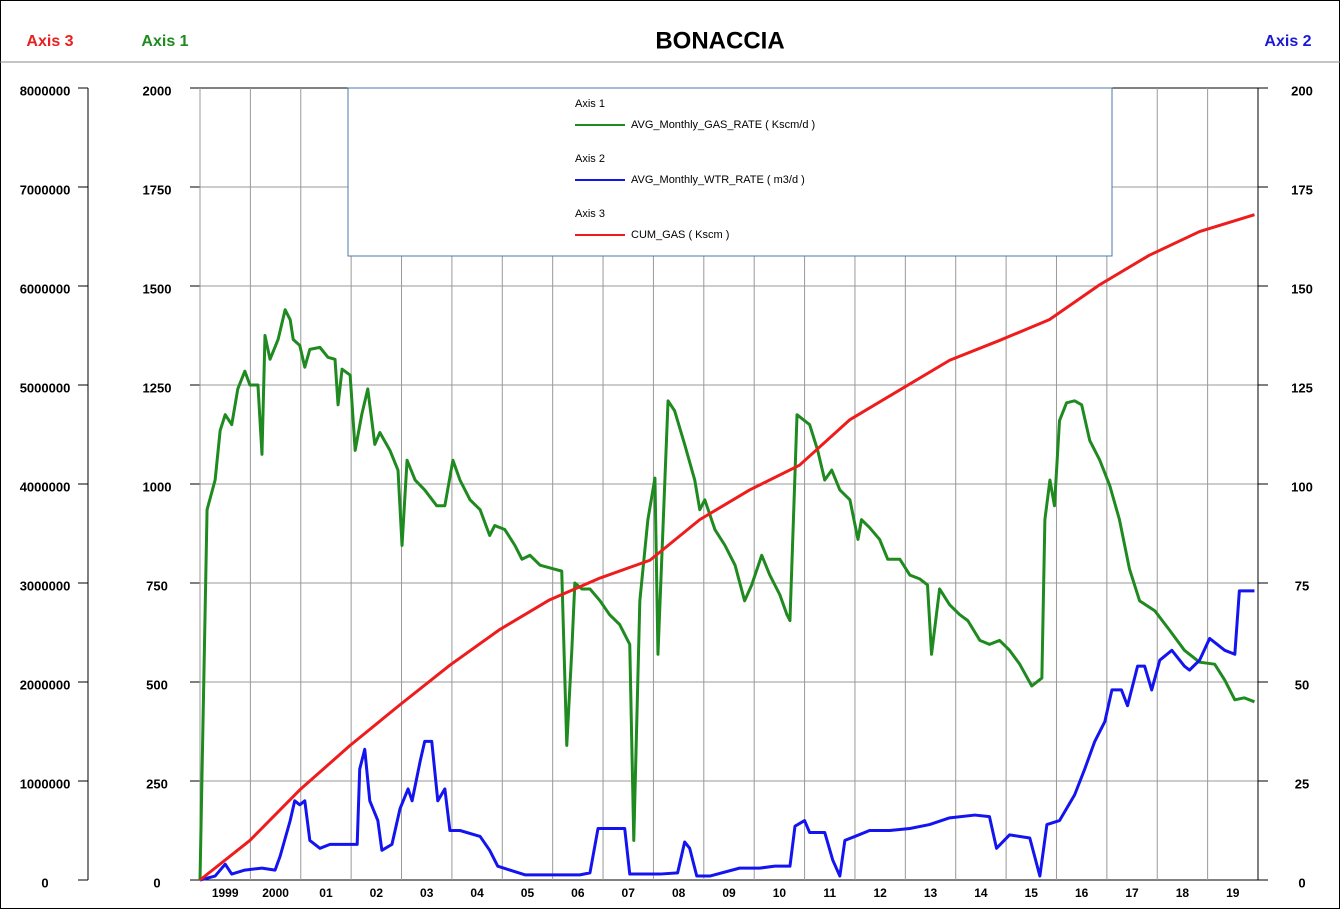  What do you see at coordinates (590, 159) in the screenshot?
I see `legend-axis: Axis 2` at bounding box center [590, 159].